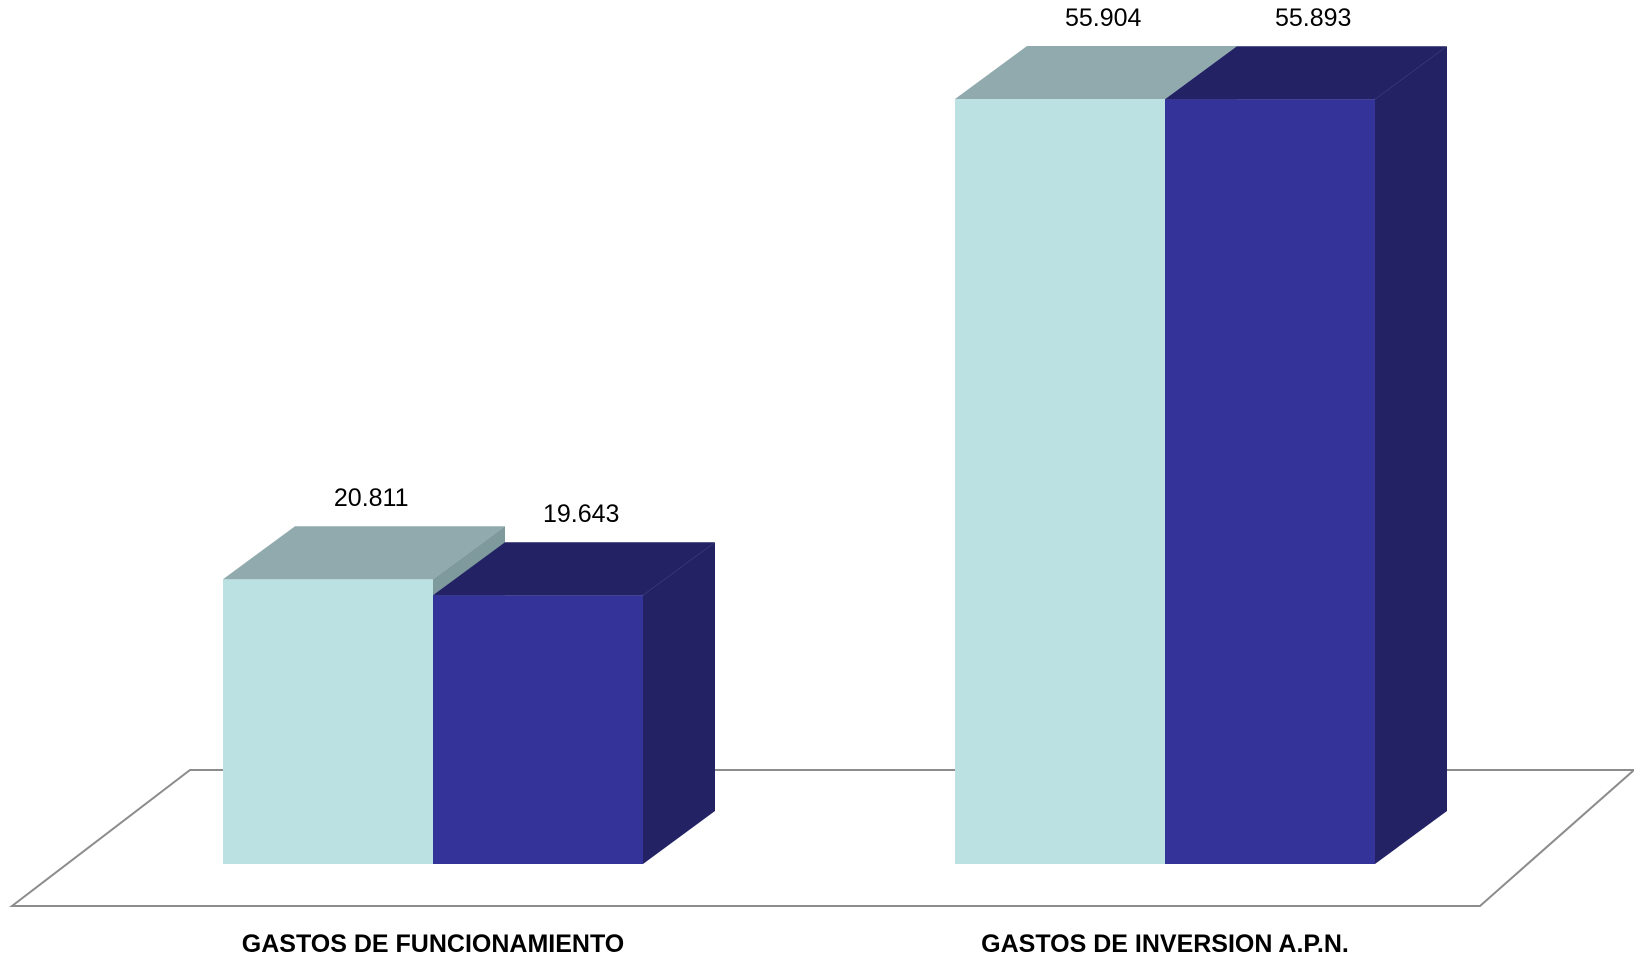 This screenshot has height=961, width=1634. I want to click on data-label: 19.643, so click(581, 514).